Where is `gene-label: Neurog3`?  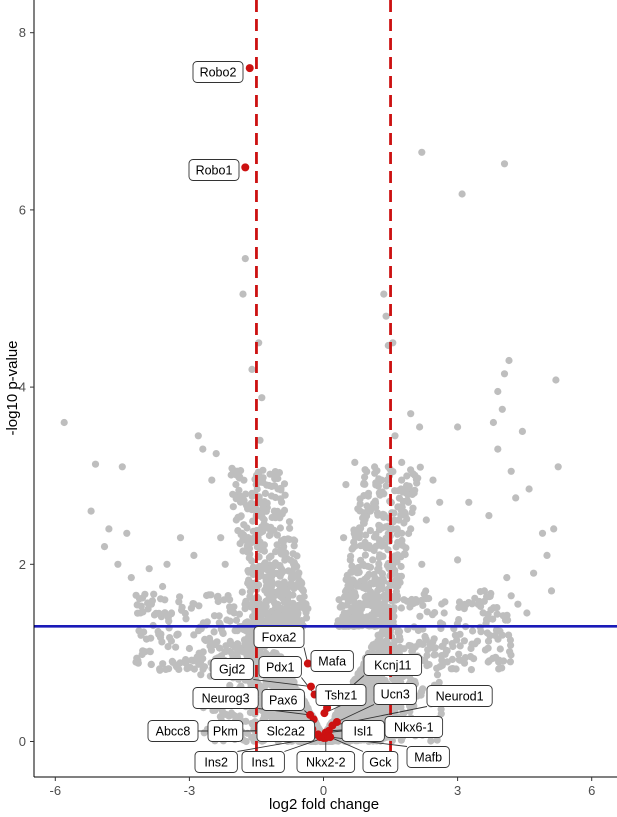
gene-label: Neurog3 is located at coordinates (226, 699).